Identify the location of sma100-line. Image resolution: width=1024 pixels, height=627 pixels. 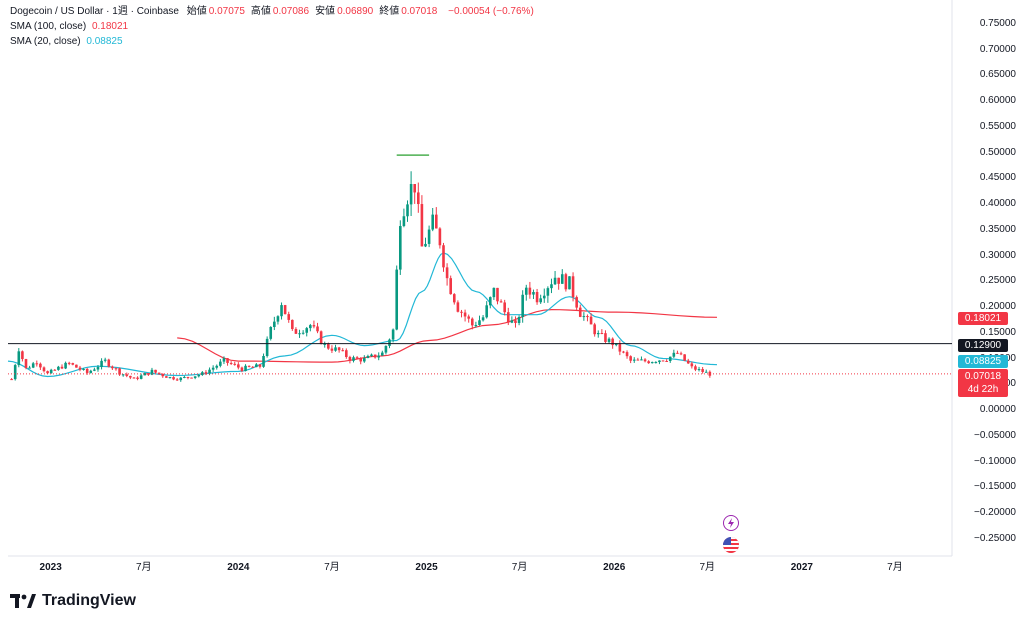
(447, 335).